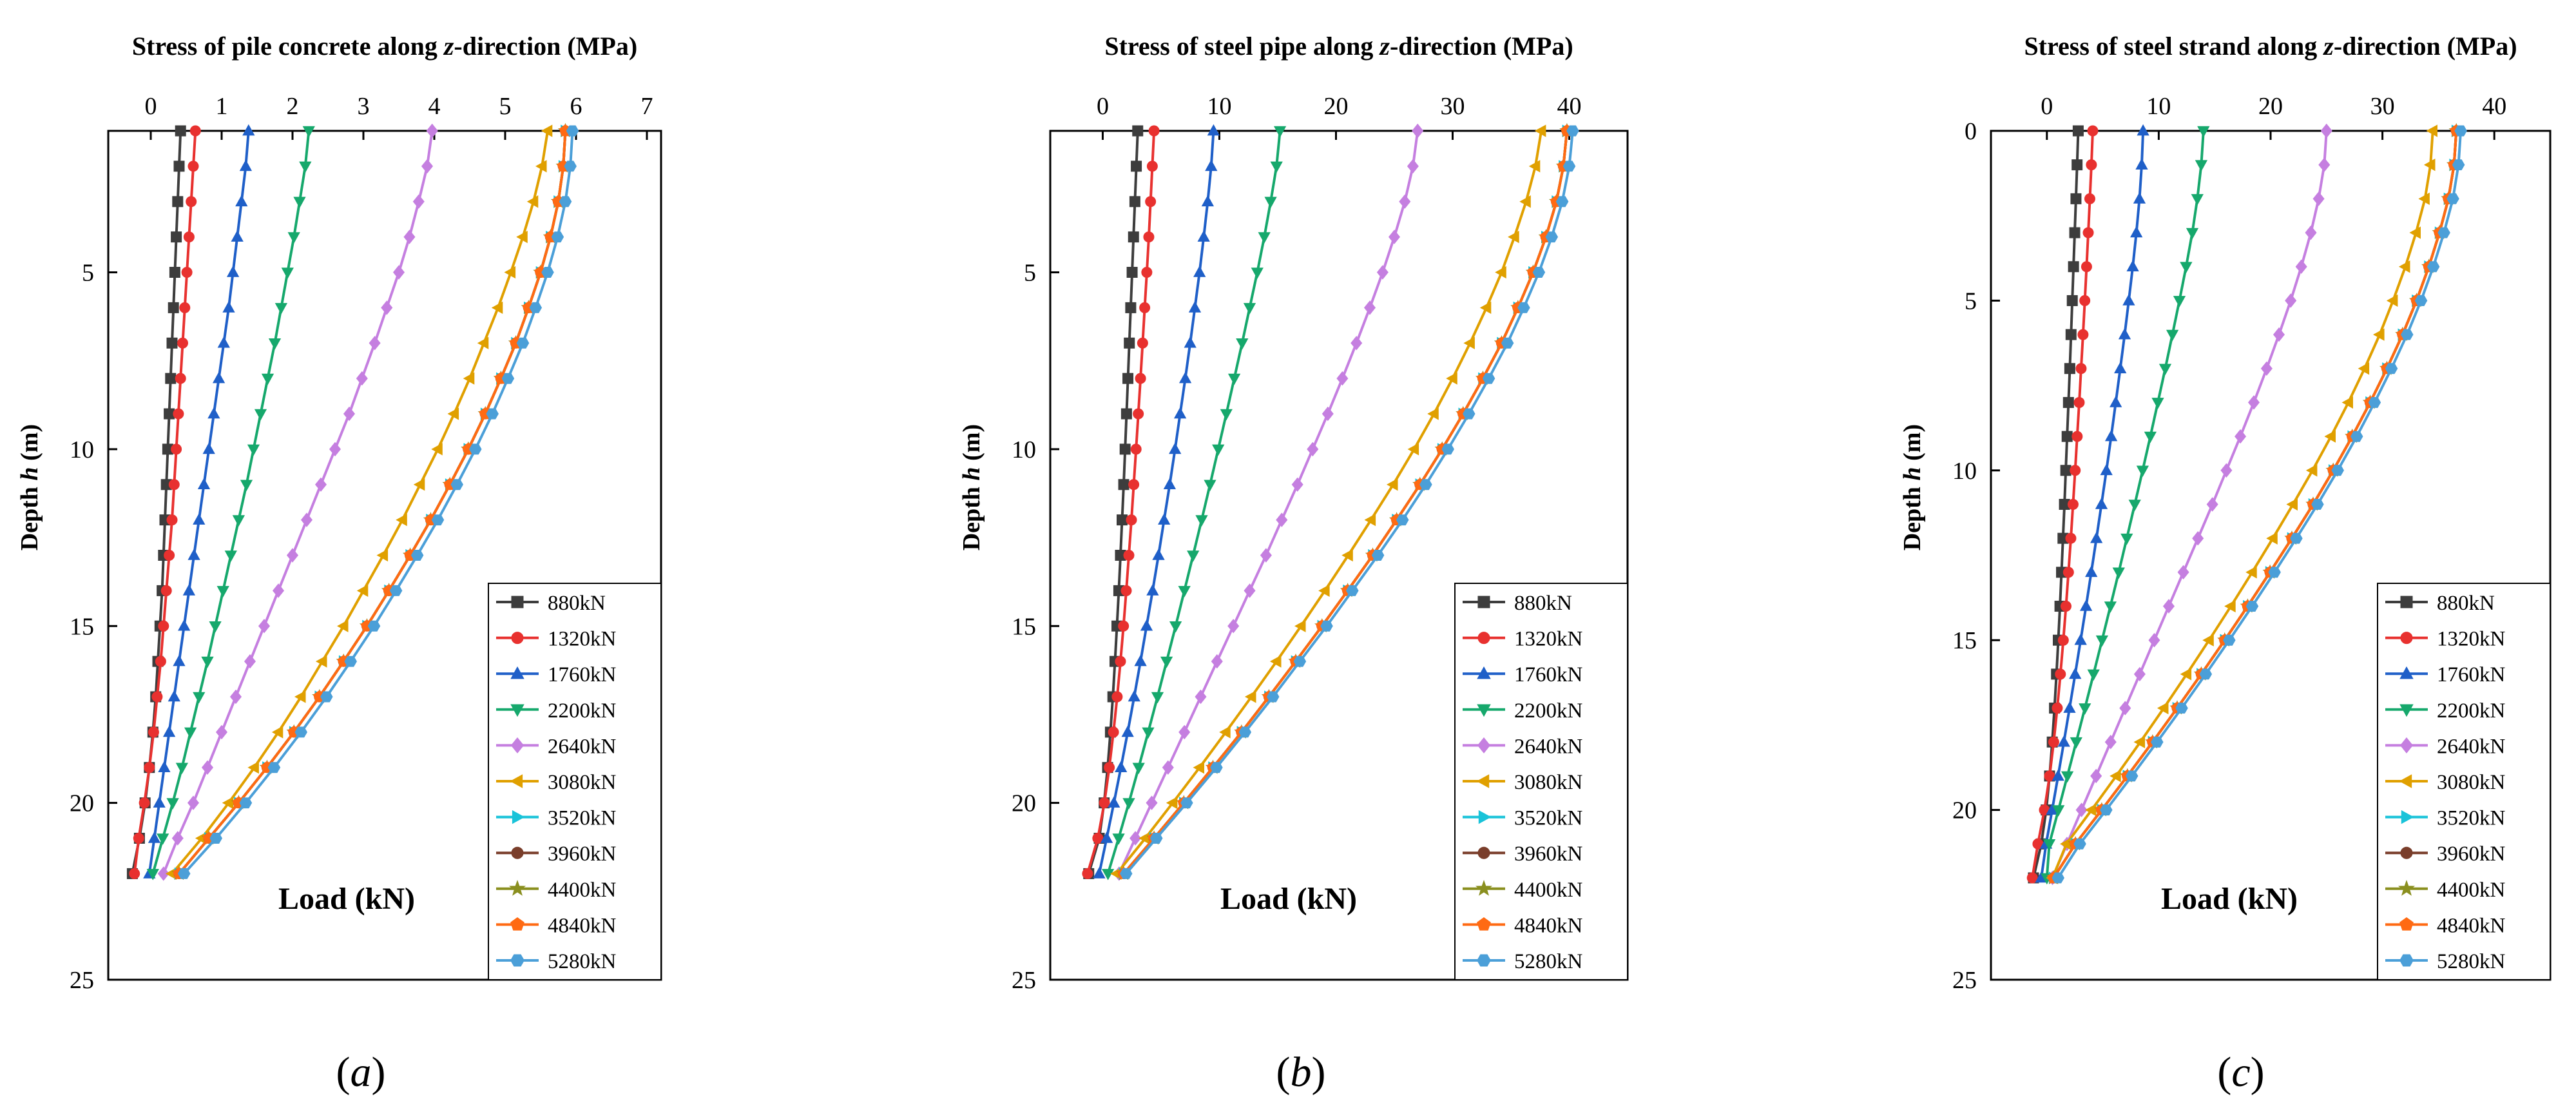 This screenshot has height=1108, width=2576. Describe the element at coordinates (1965, 980) in the screenshot. I see `y-tick-label: 25` at that location.